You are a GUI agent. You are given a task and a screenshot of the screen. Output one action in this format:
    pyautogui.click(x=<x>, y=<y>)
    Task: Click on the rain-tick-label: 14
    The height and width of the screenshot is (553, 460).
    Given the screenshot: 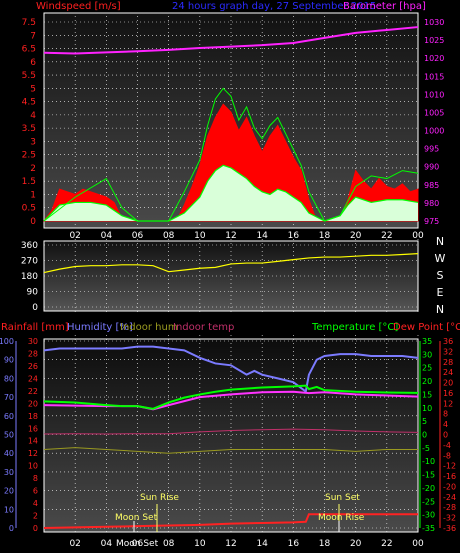 What is the action you would take?
    pyautogui.click(x=33, y=441)
    